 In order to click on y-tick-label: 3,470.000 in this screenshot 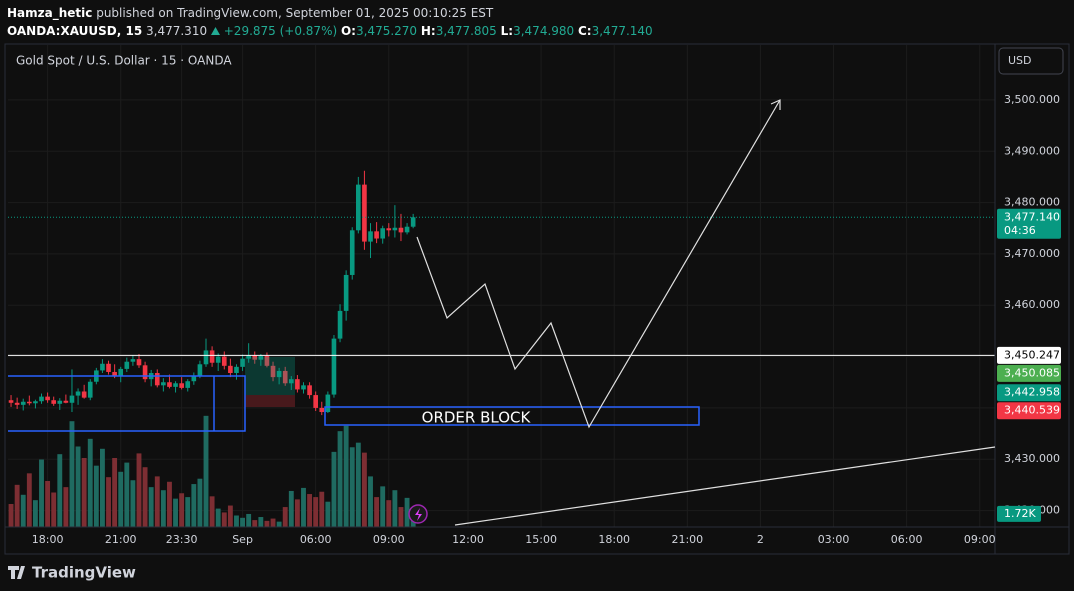, I will do `click(1032, 253)`.